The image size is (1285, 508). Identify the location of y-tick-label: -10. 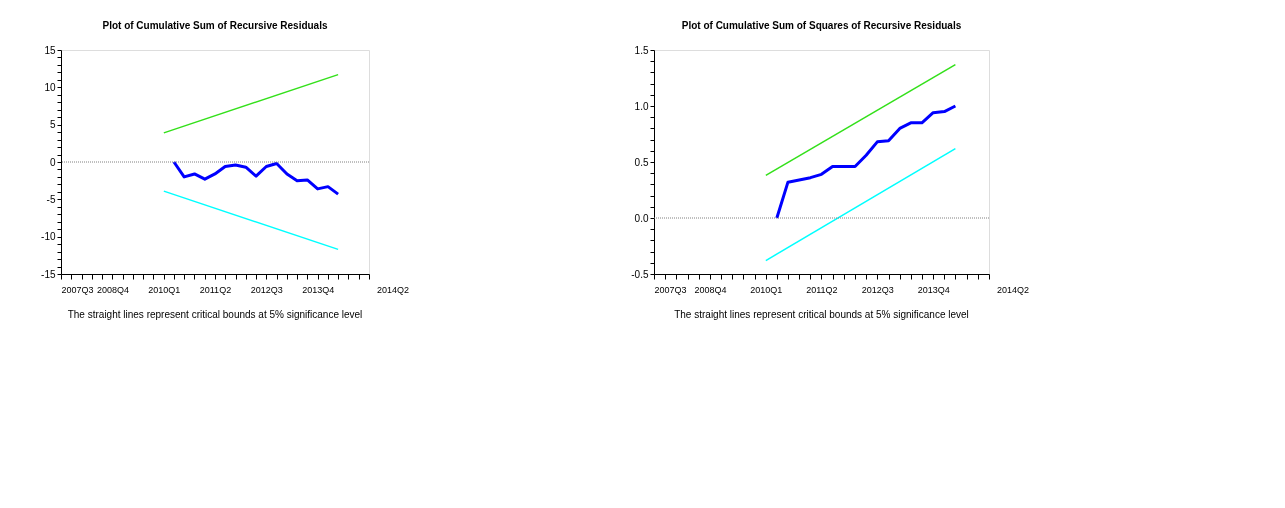
(48, 237).